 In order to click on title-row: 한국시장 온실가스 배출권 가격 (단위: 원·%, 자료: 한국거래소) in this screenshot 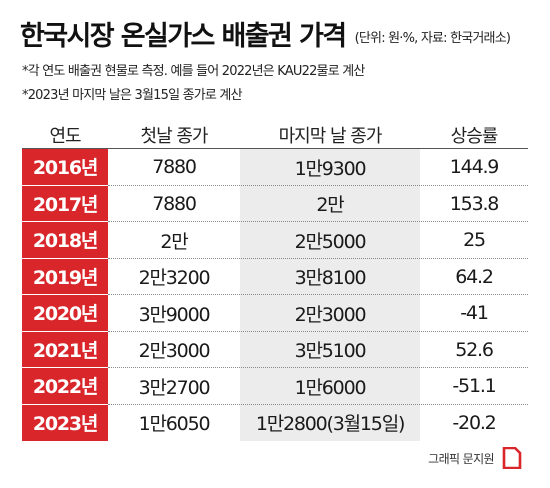, I will do `click(280, 34)`.